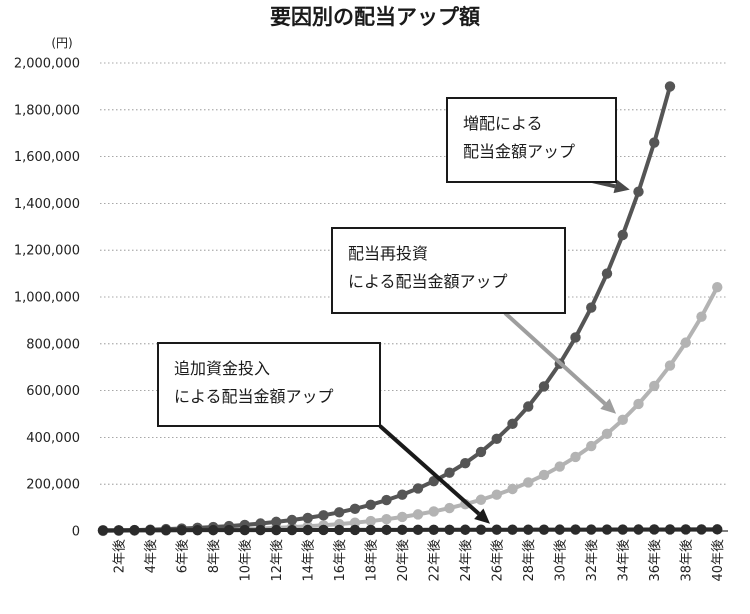  Describe the element at coordinates (53, 485) in the screenshot. I see `y-tick-label: 200,000` at that location.